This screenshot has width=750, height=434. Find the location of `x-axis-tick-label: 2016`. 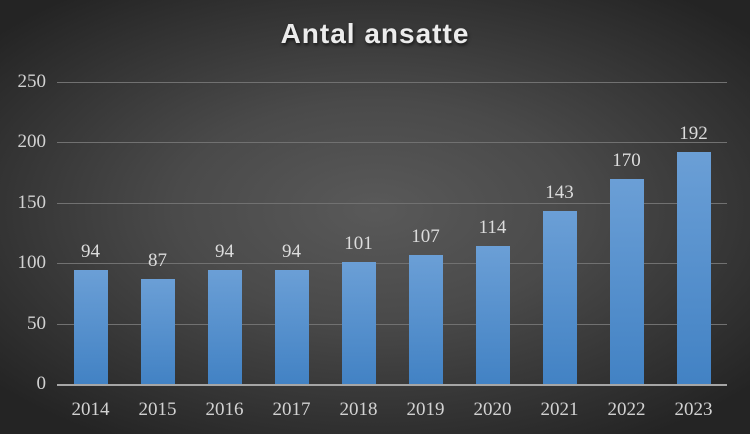

x-axis-tick-label: 2016 is located at coordinates (224, 409).